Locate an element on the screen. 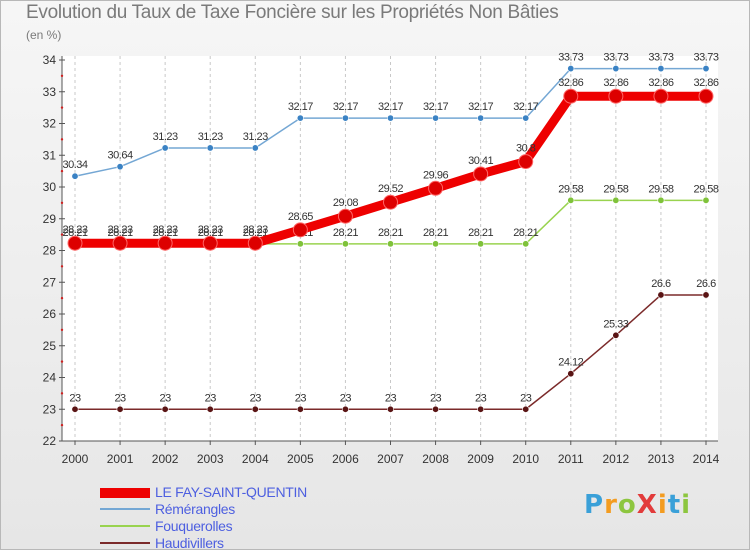  y-tick-label: 28 is located at coordinates (50, 251).